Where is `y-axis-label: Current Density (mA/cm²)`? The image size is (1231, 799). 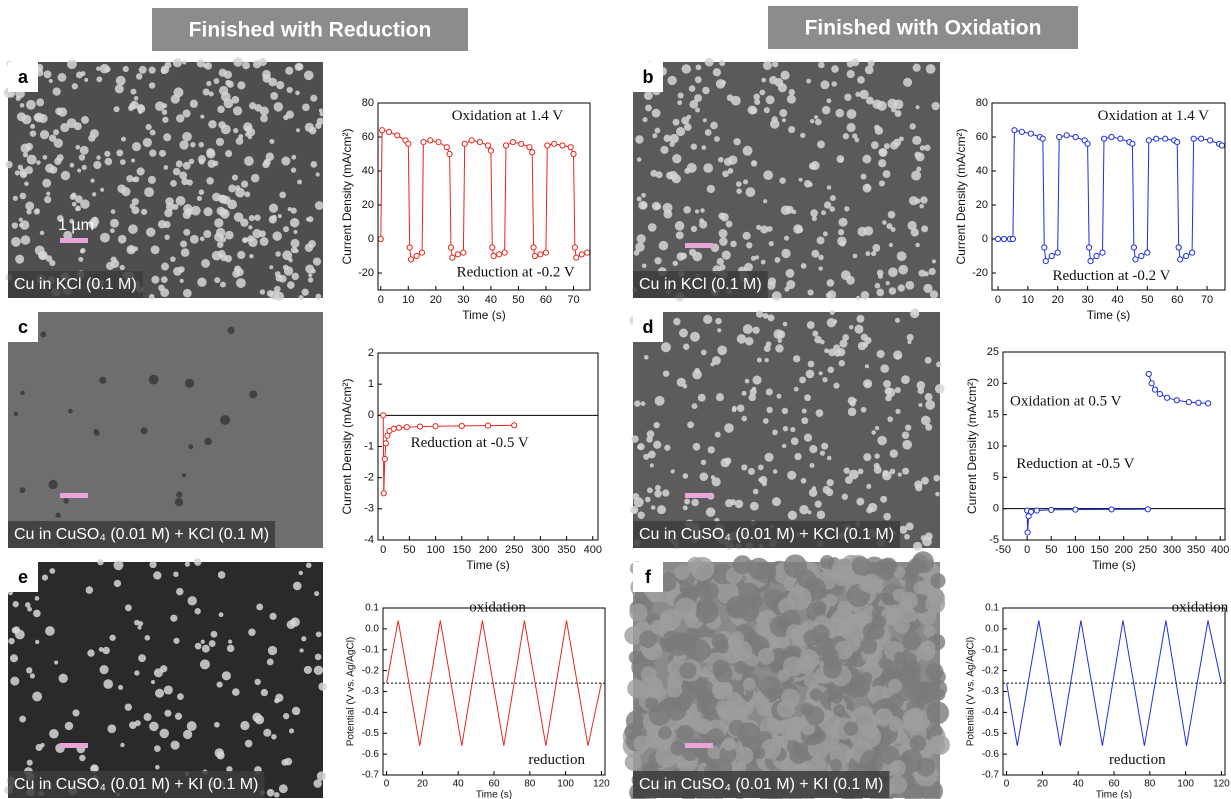 y-axis-label: Current Density (mA/cm²) is located at coordinates (347, 196).